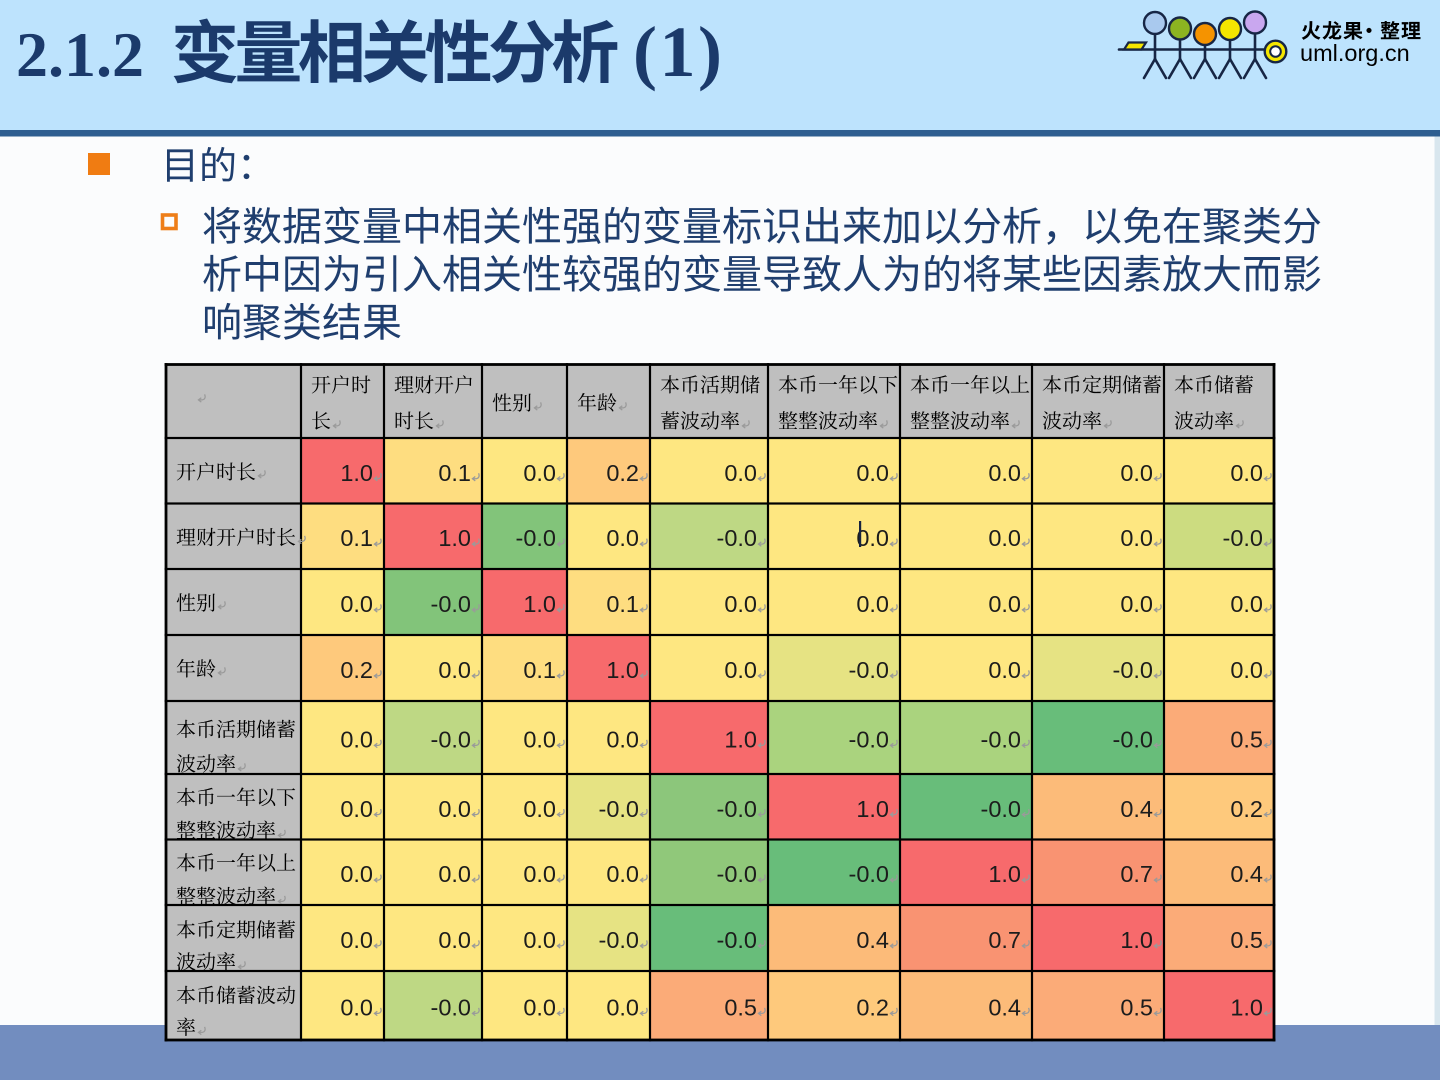 Image resolution: width=1440 pixels, height=1080 pixels. Describe the element at coordinates (1355, 53) in the screenshot. I see `svg-text: uml.org.cn` at that location.